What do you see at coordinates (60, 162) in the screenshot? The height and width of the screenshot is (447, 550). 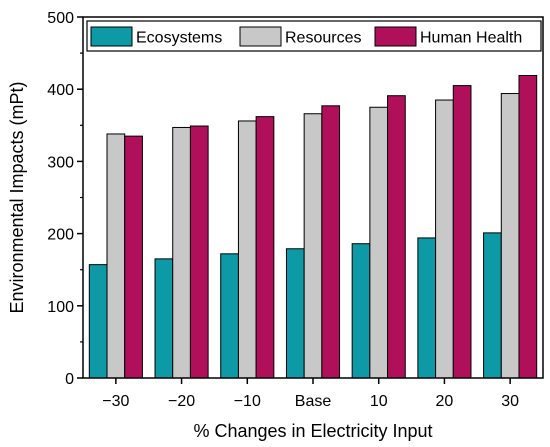 I see `y-tick-label: 300` at bounding box center [60, 162].